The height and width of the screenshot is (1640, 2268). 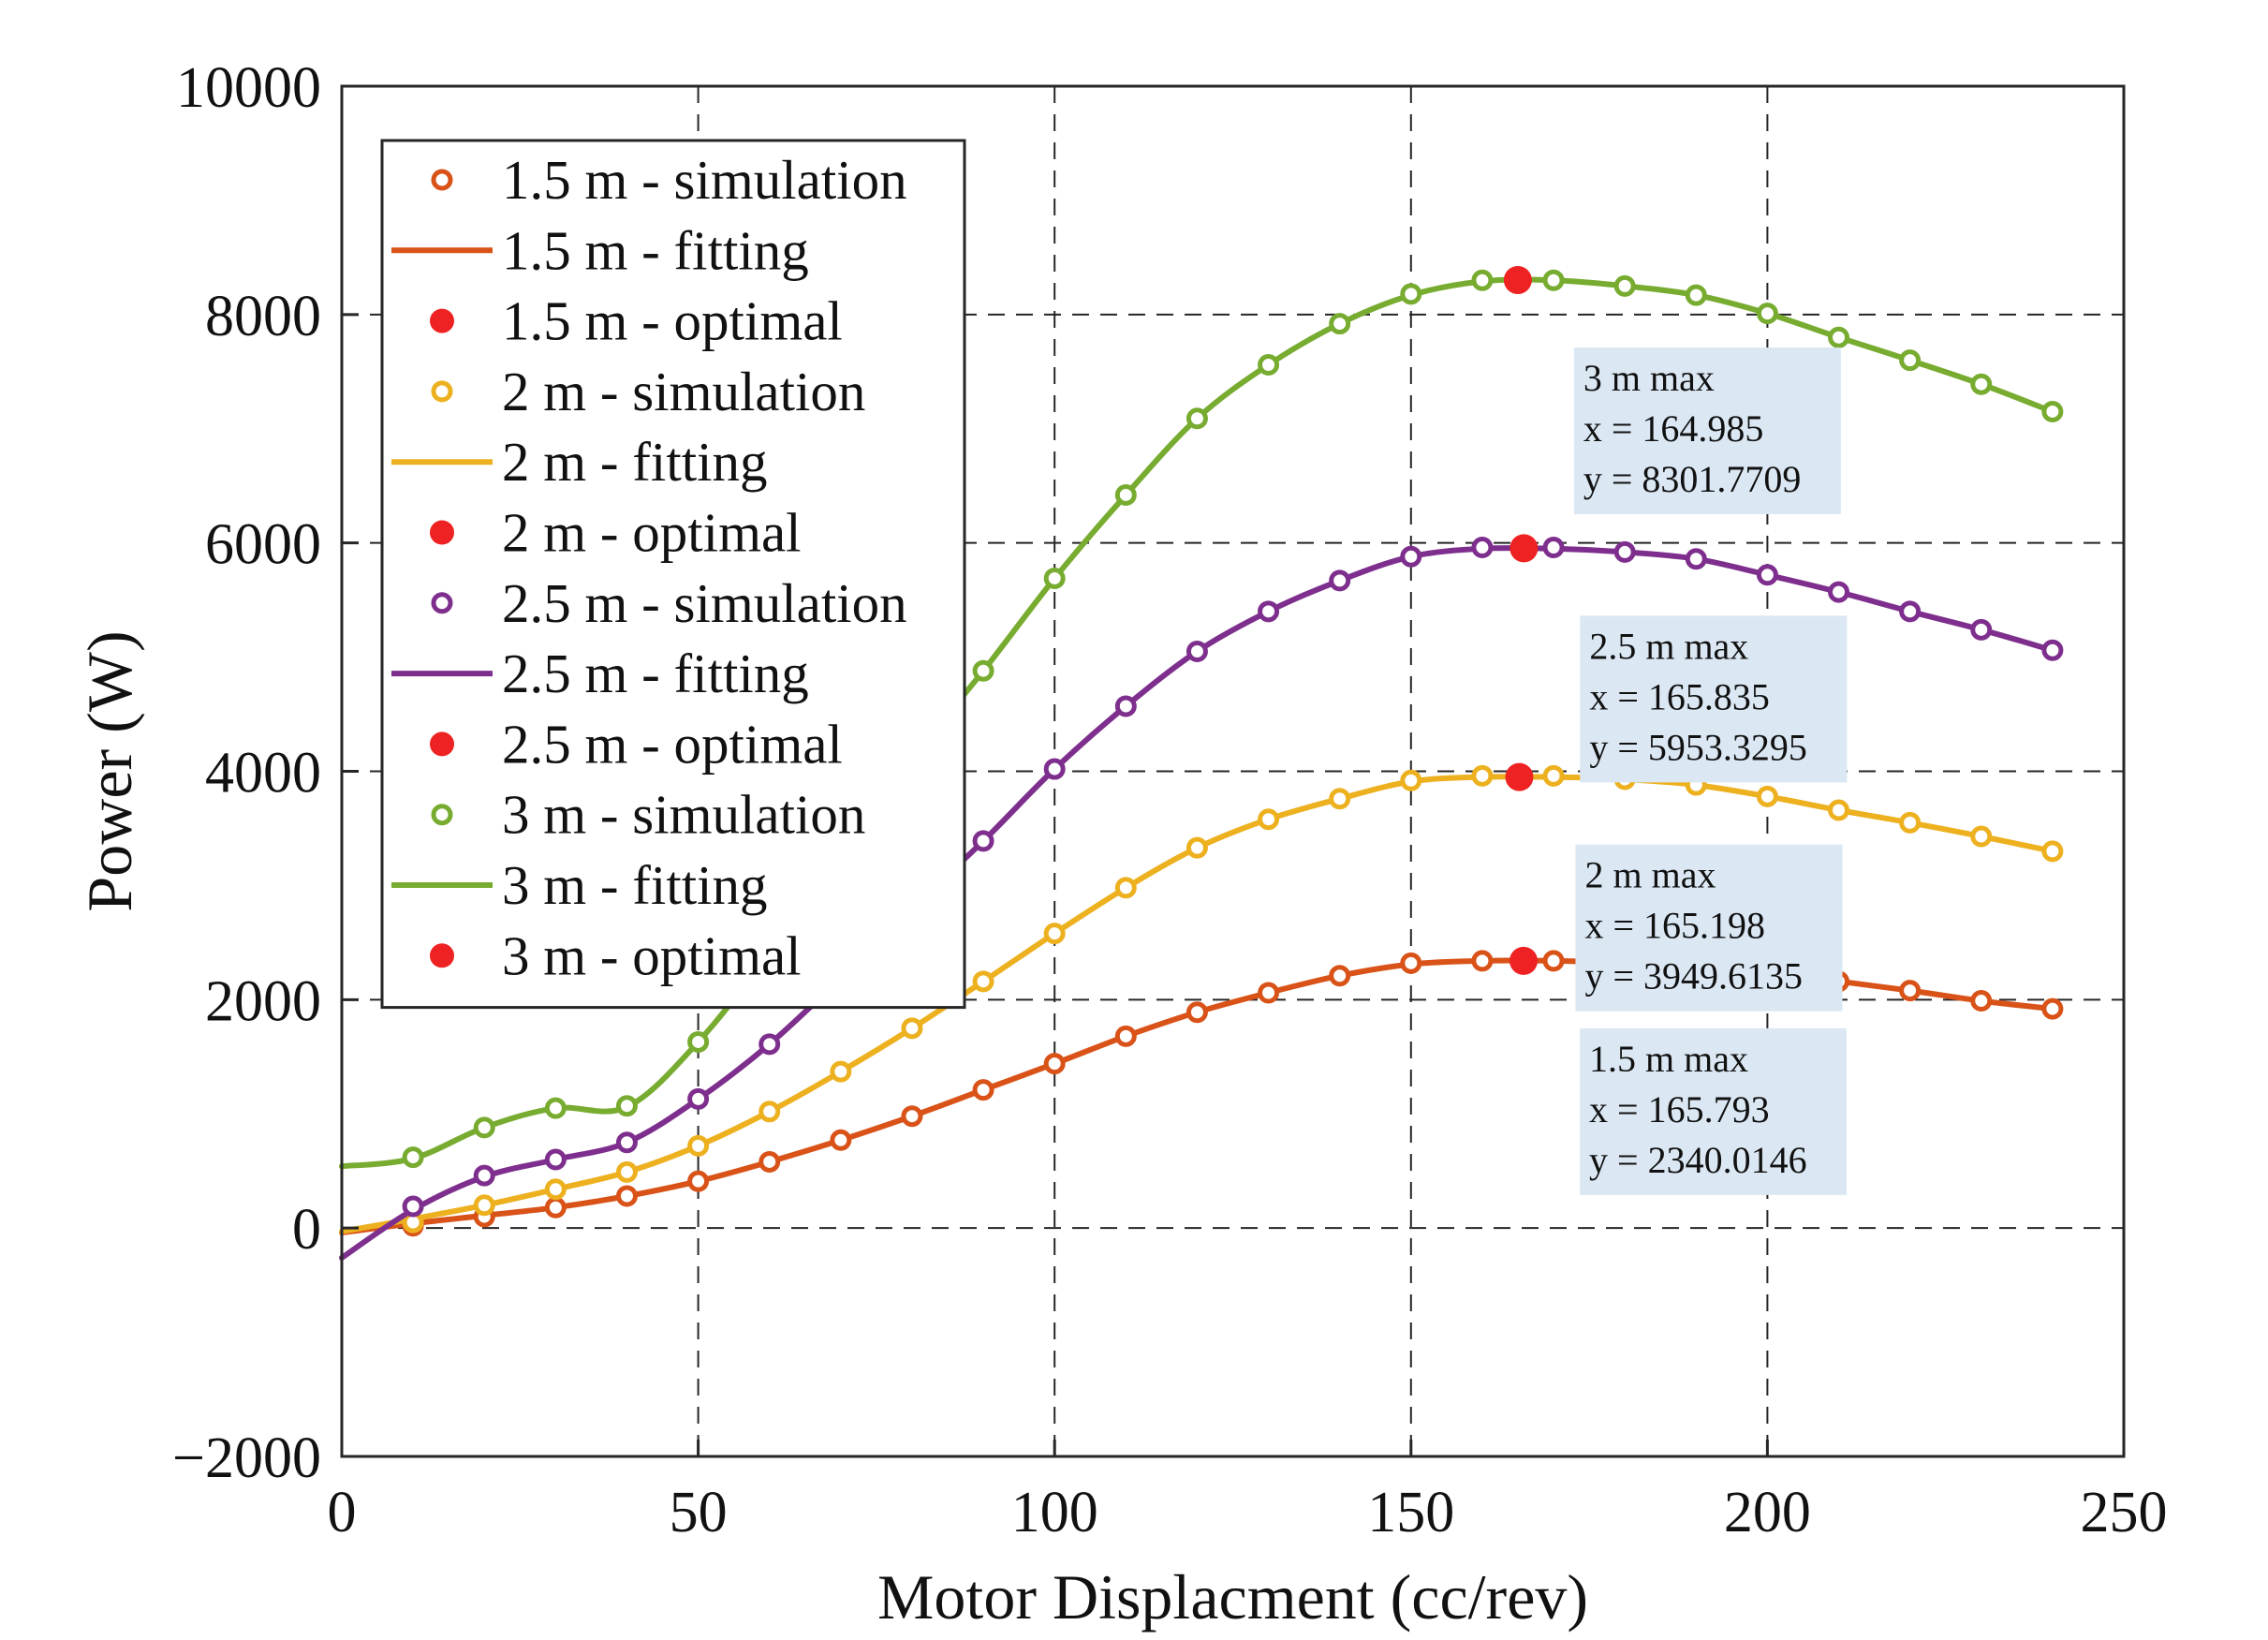 What do you see at coordinates (669, 180) in the screenshot?
I see `legend-entry: 1.5 m - simulation` at bounding box center [669, 180].